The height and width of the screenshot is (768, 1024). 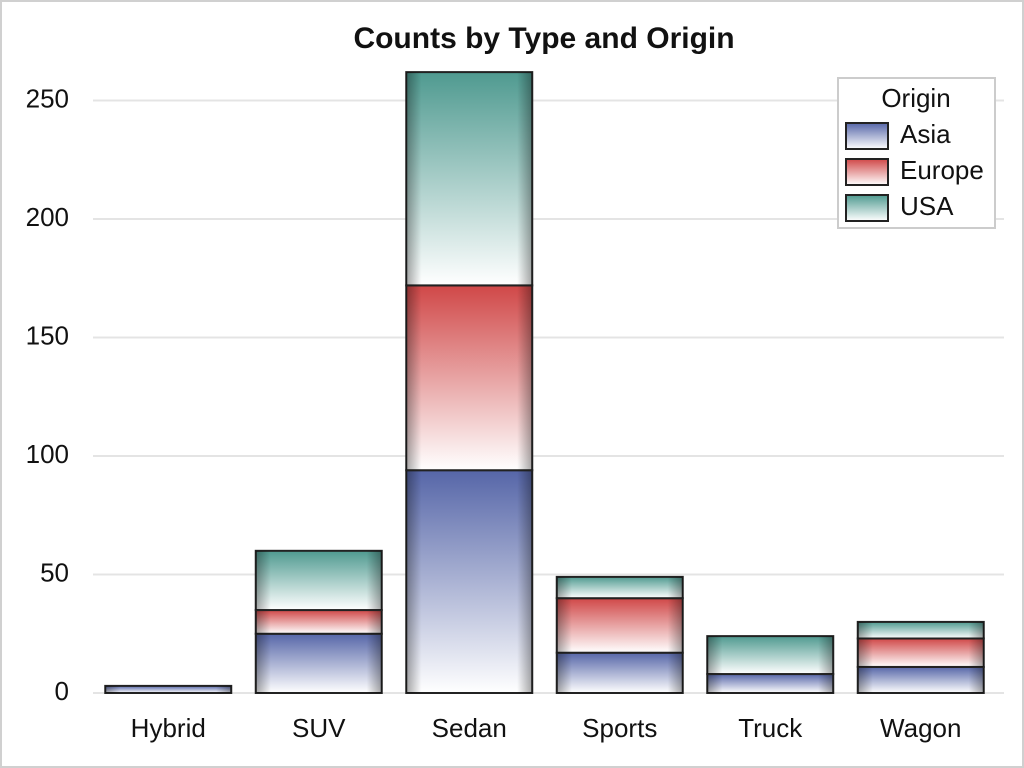 What do you see at coordinates (62, 691) in the screenshot?
I see `y-tick-label: 0` at bounding box center [62, 691].